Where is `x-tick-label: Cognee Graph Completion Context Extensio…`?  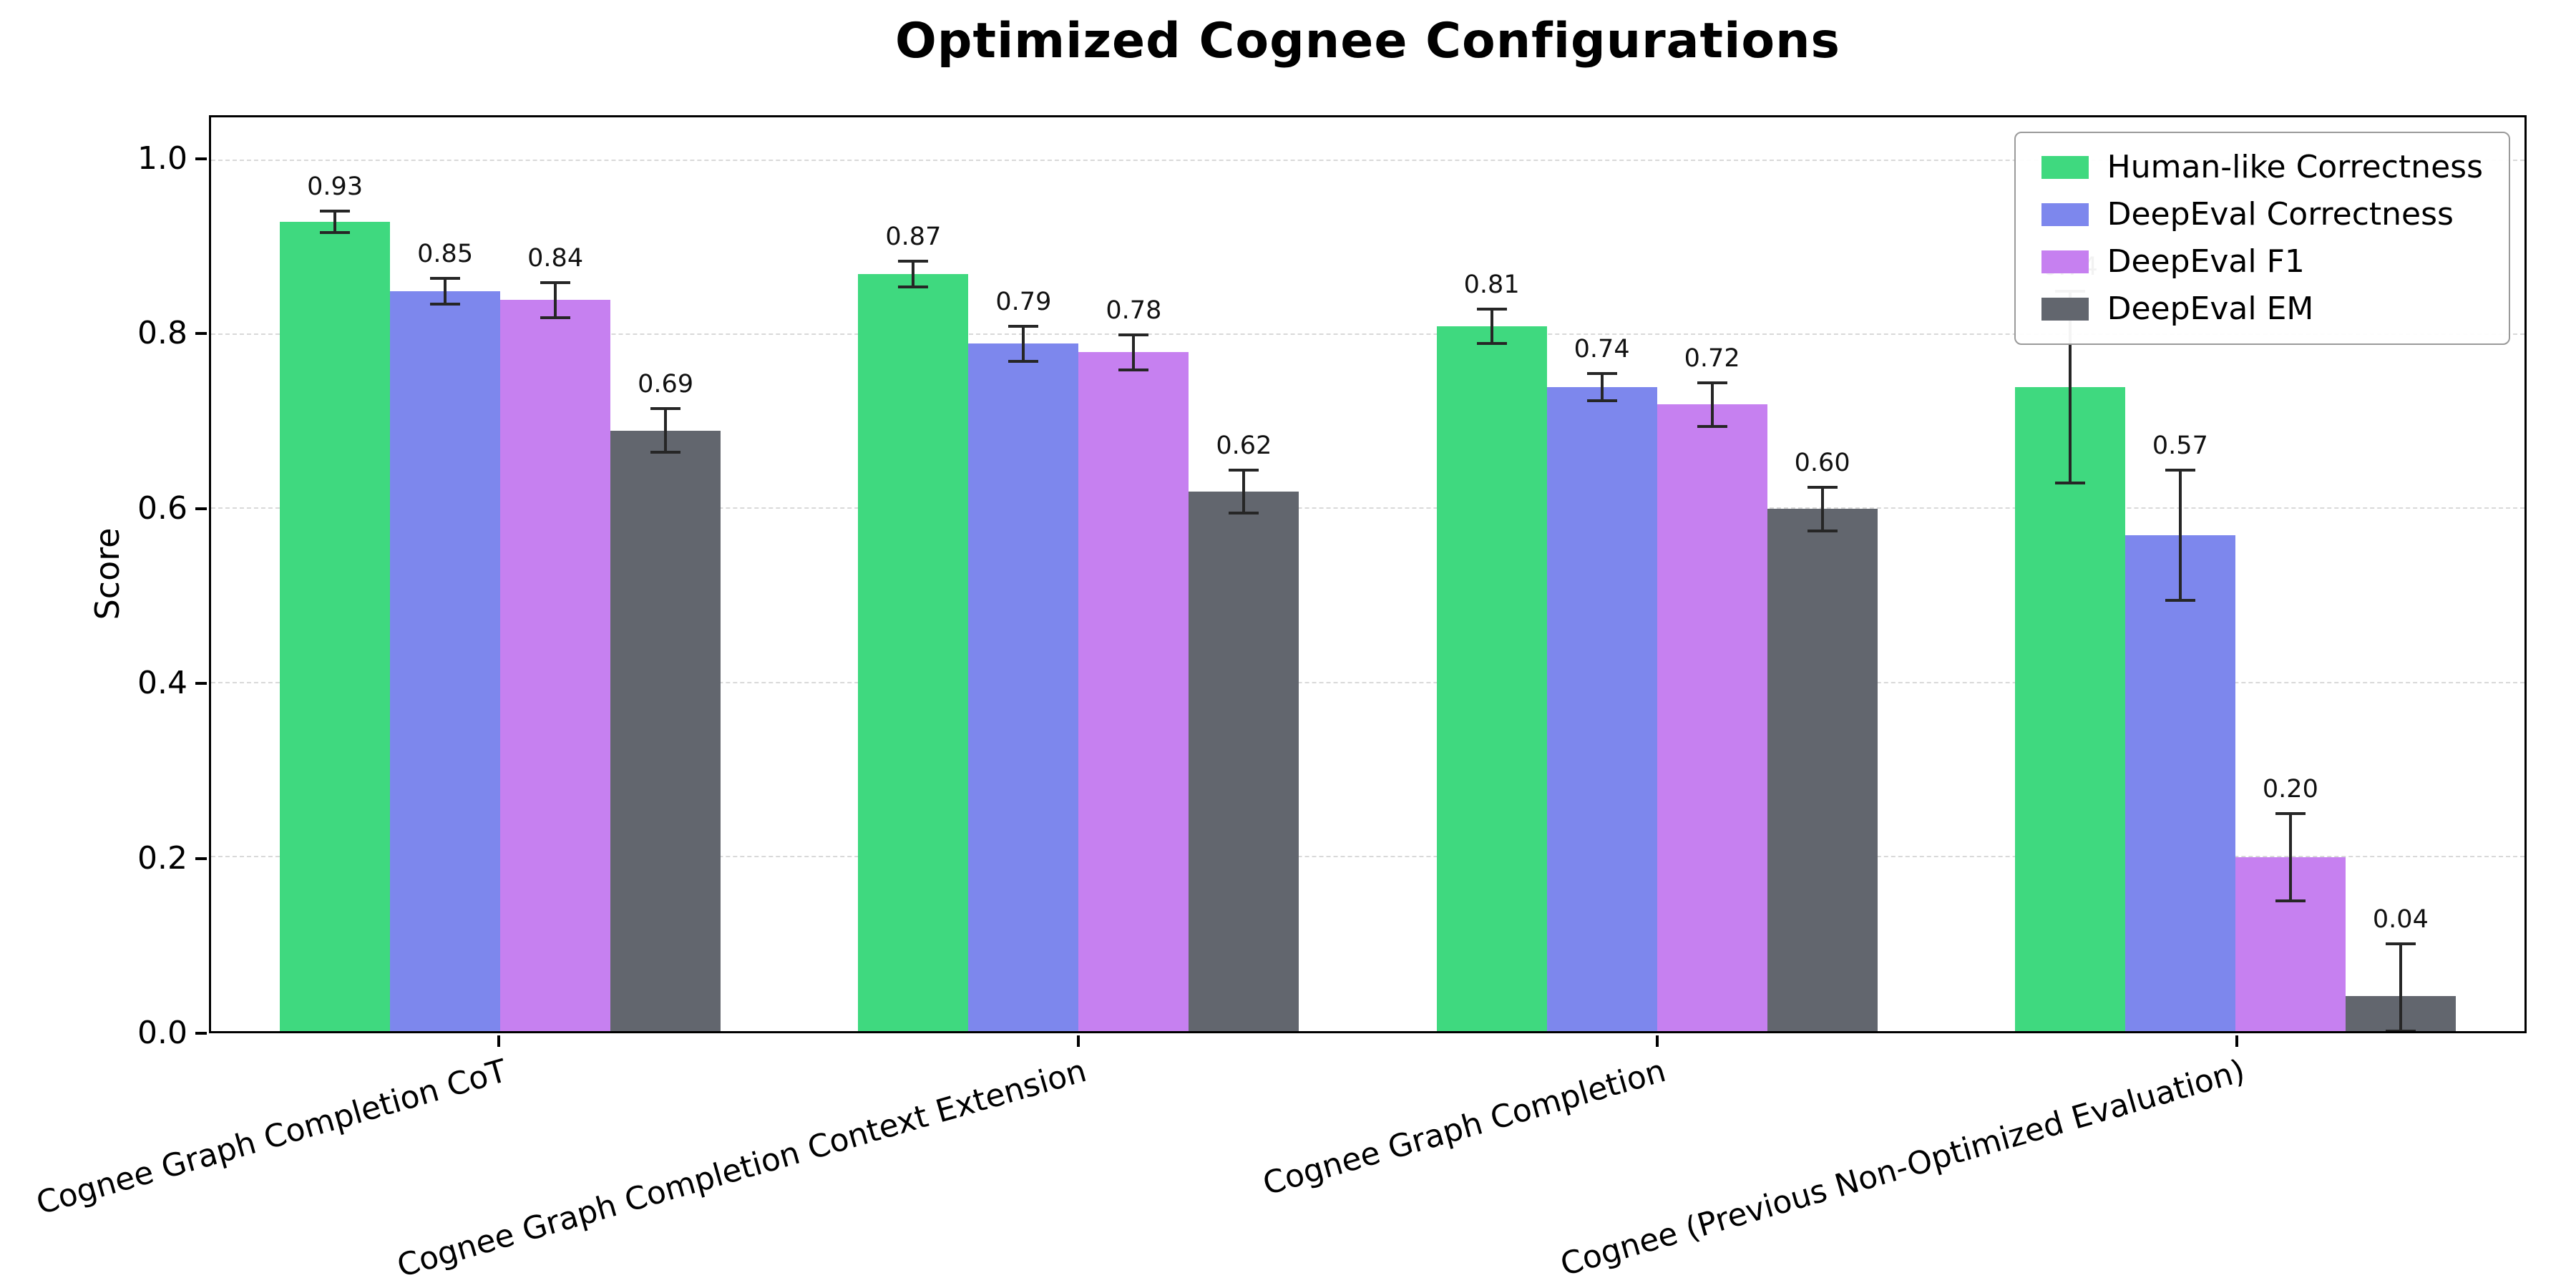
x-tick-label: Cognee Graph Completion Context Extensio… is located at coordinates (730, 1168).